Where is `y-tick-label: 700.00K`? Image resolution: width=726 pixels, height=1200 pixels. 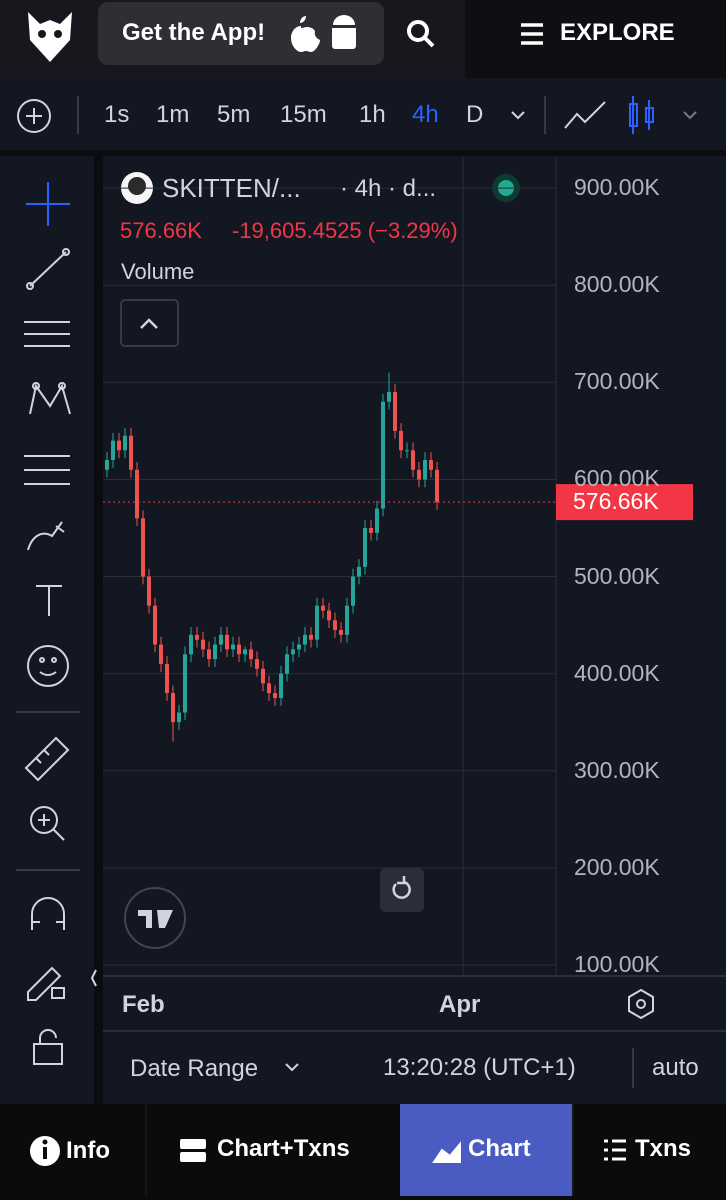
y-tick-label: 700.00K is located at coordinates (617, 381).